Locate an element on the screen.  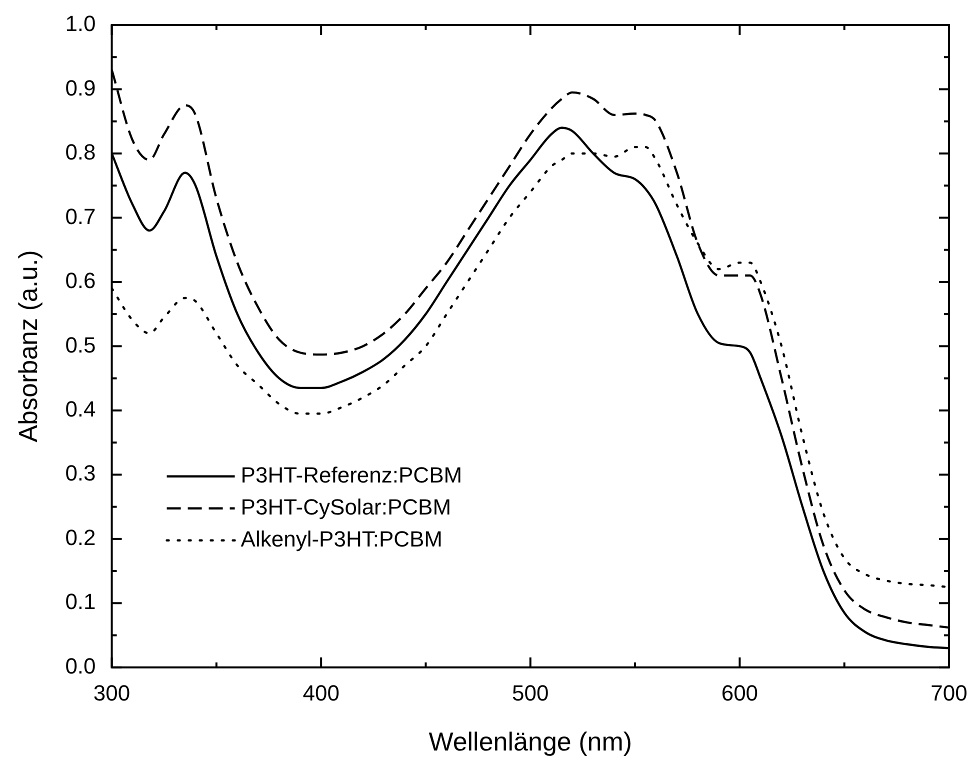
legend-label: Alkenyl-P3HT:PCBM is located at coordinates (341, 539).